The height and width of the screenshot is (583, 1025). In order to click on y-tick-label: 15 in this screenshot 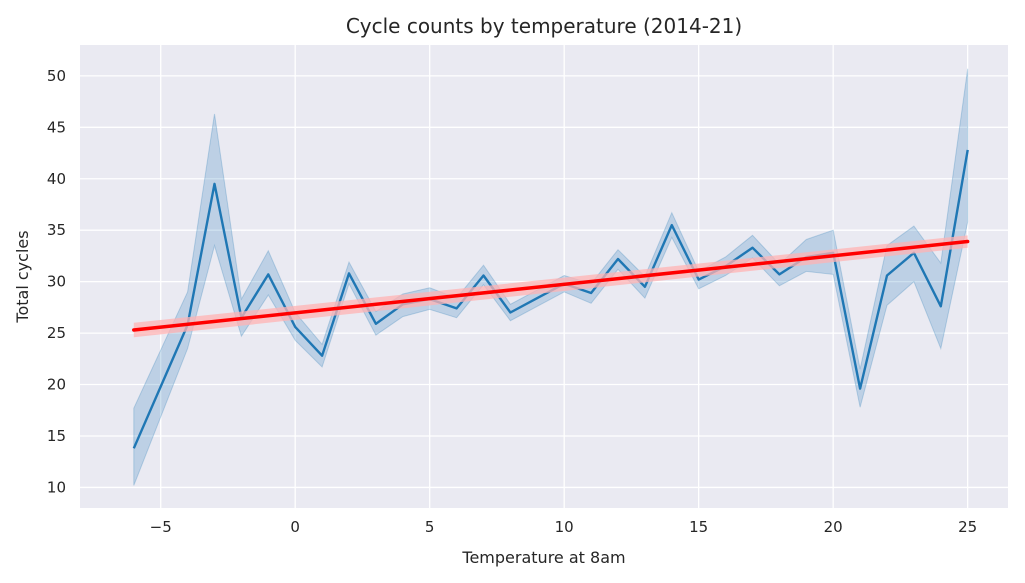, I will do `click(56, 436)`.